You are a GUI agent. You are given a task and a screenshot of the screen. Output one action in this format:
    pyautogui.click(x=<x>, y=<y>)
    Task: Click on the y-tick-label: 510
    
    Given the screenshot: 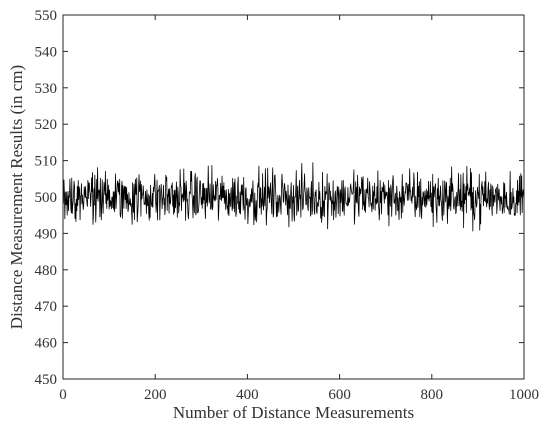 What is the action you would take?
    pyautogui.click(x=46, y=162)
    